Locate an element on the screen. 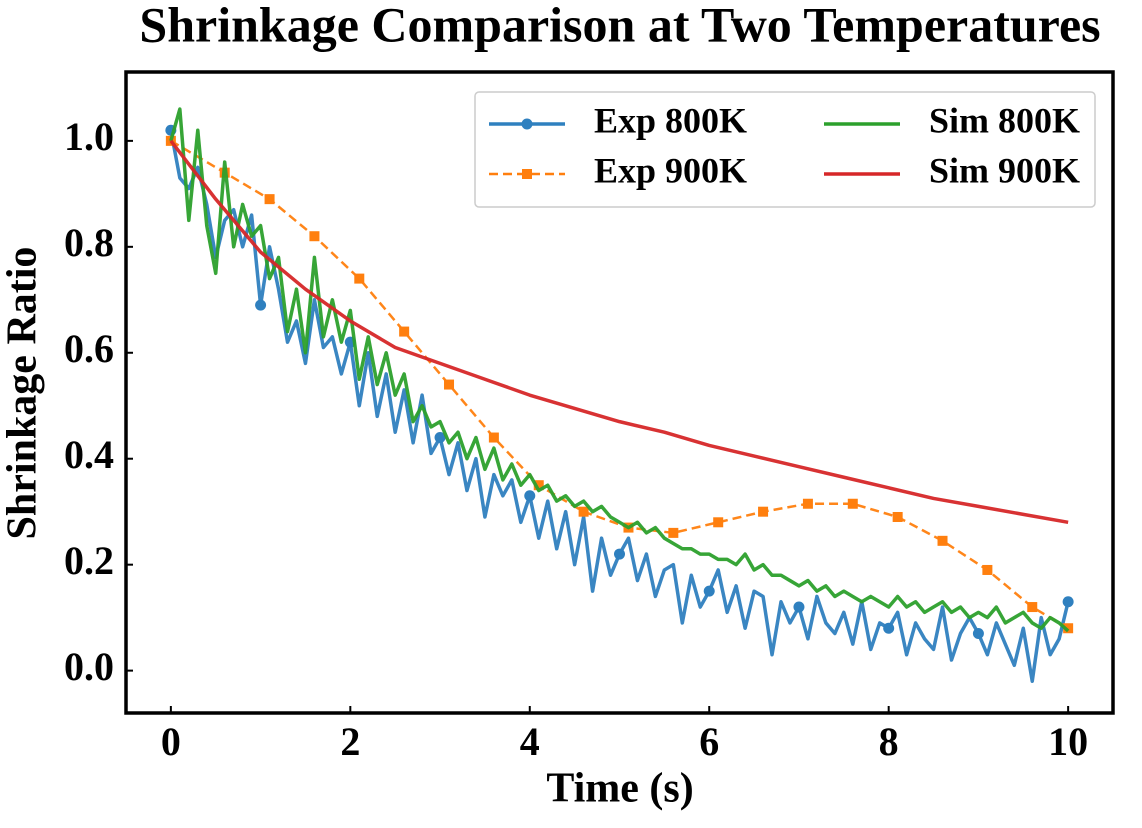 Image resolution: width=1142 pixels, height=828 pixels. y-tick-label: 0.8 is located at coordinates (89, 242).